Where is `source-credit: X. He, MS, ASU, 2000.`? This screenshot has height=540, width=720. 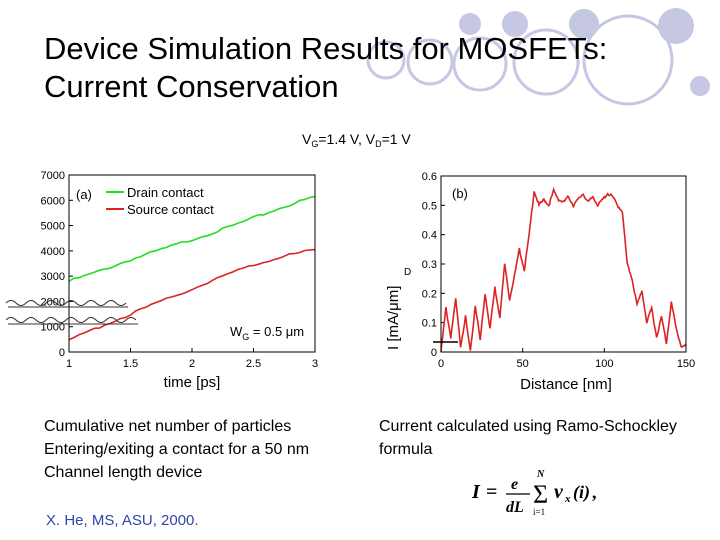 source-credit: X. He, MS, ASU, 2000. is located at coordinates (122, 520).